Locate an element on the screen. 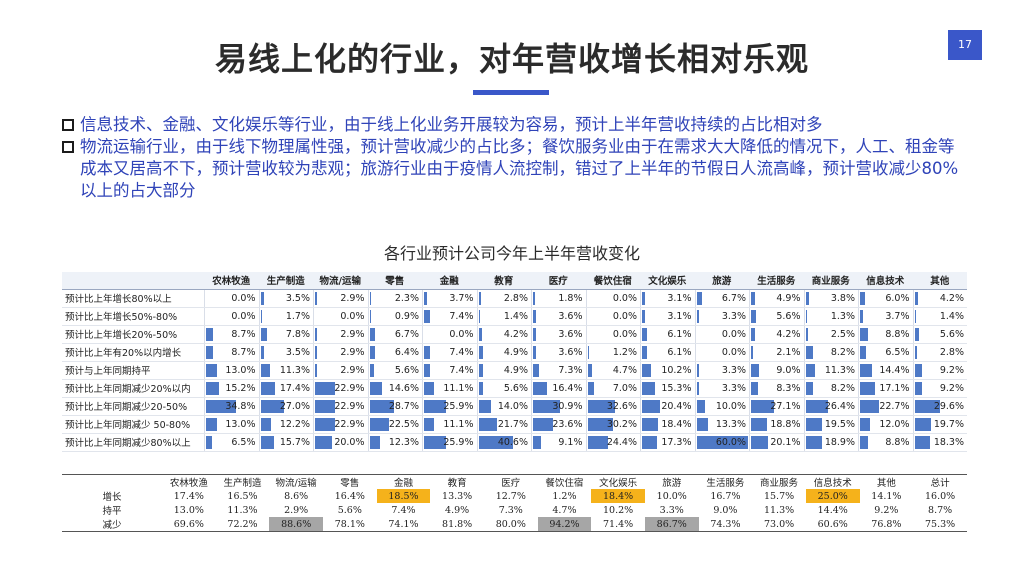  table-cell: 28.7% is located at coordinates (394, 406).